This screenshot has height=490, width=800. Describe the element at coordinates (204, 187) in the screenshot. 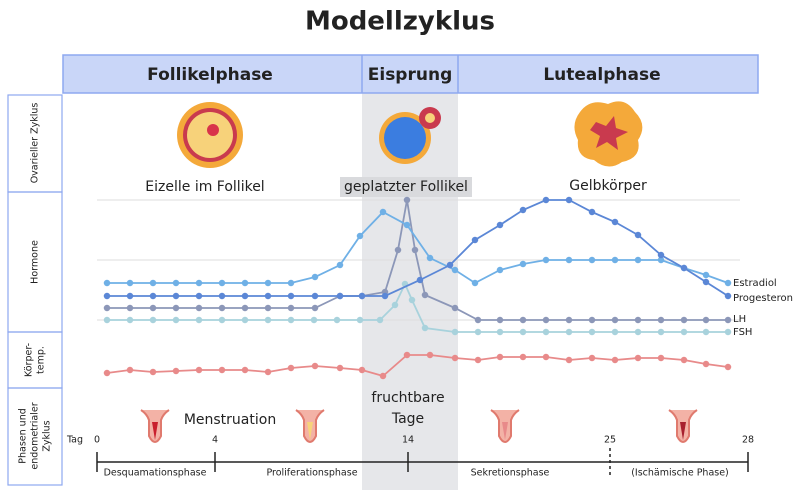

I see `ovary-label: Eizelle im Follikel` at that location.